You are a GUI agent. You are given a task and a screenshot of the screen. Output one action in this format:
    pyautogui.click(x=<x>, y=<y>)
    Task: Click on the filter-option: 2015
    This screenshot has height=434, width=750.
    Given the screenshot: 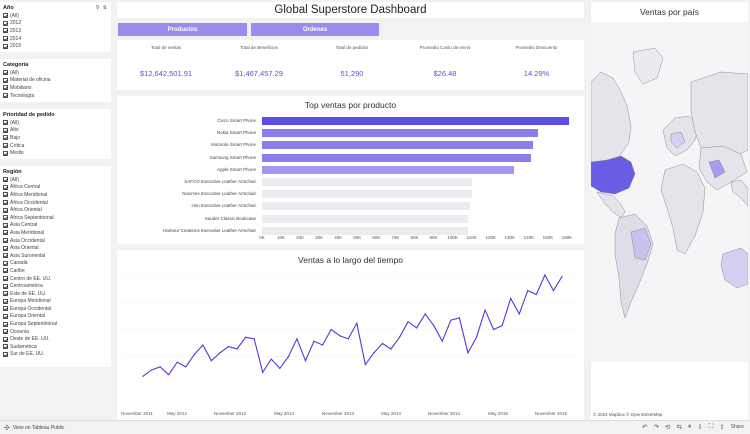 What is the action you would take?
    pyautogui.click(x=55, y=46)
    